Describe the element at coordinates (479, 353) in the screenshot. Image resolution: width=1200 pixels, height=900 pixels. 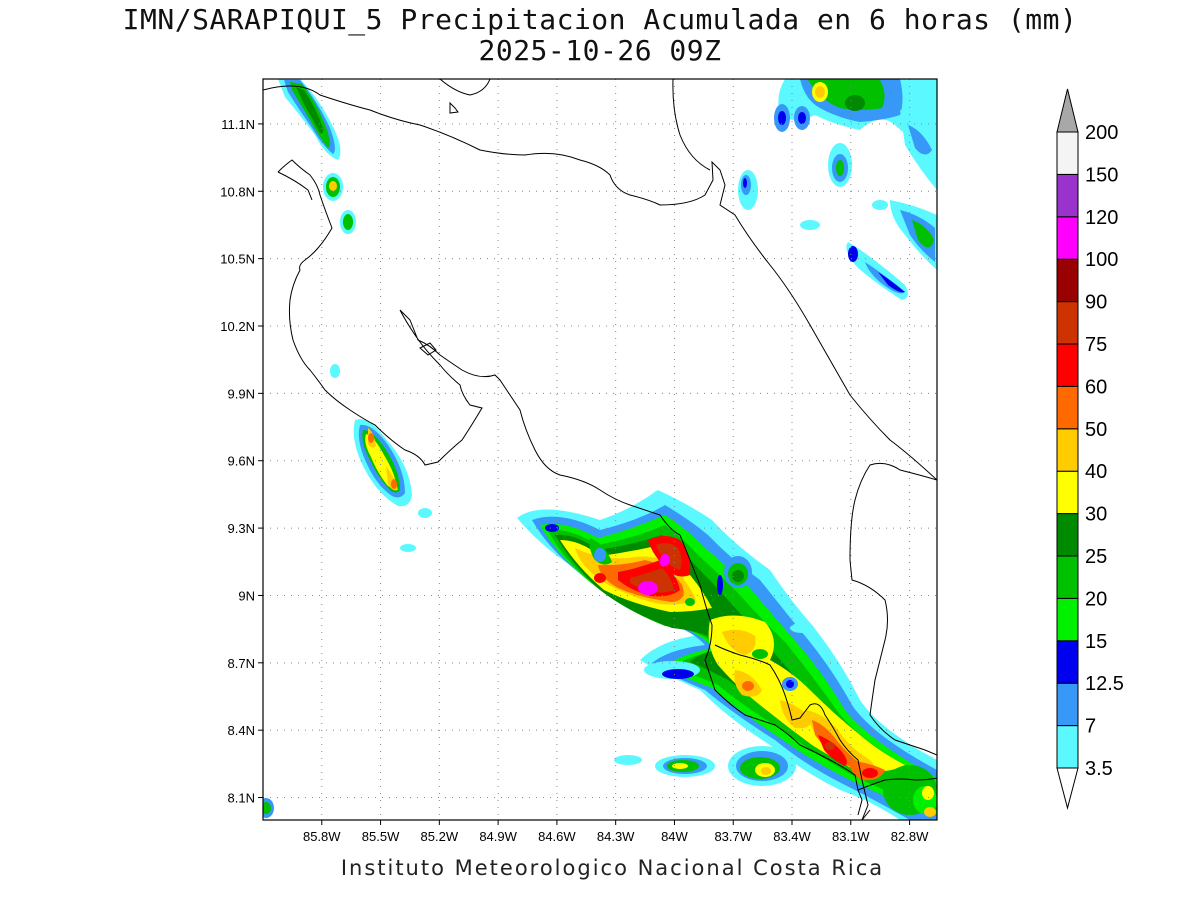
I see `nicoya-peninsula` at that location.